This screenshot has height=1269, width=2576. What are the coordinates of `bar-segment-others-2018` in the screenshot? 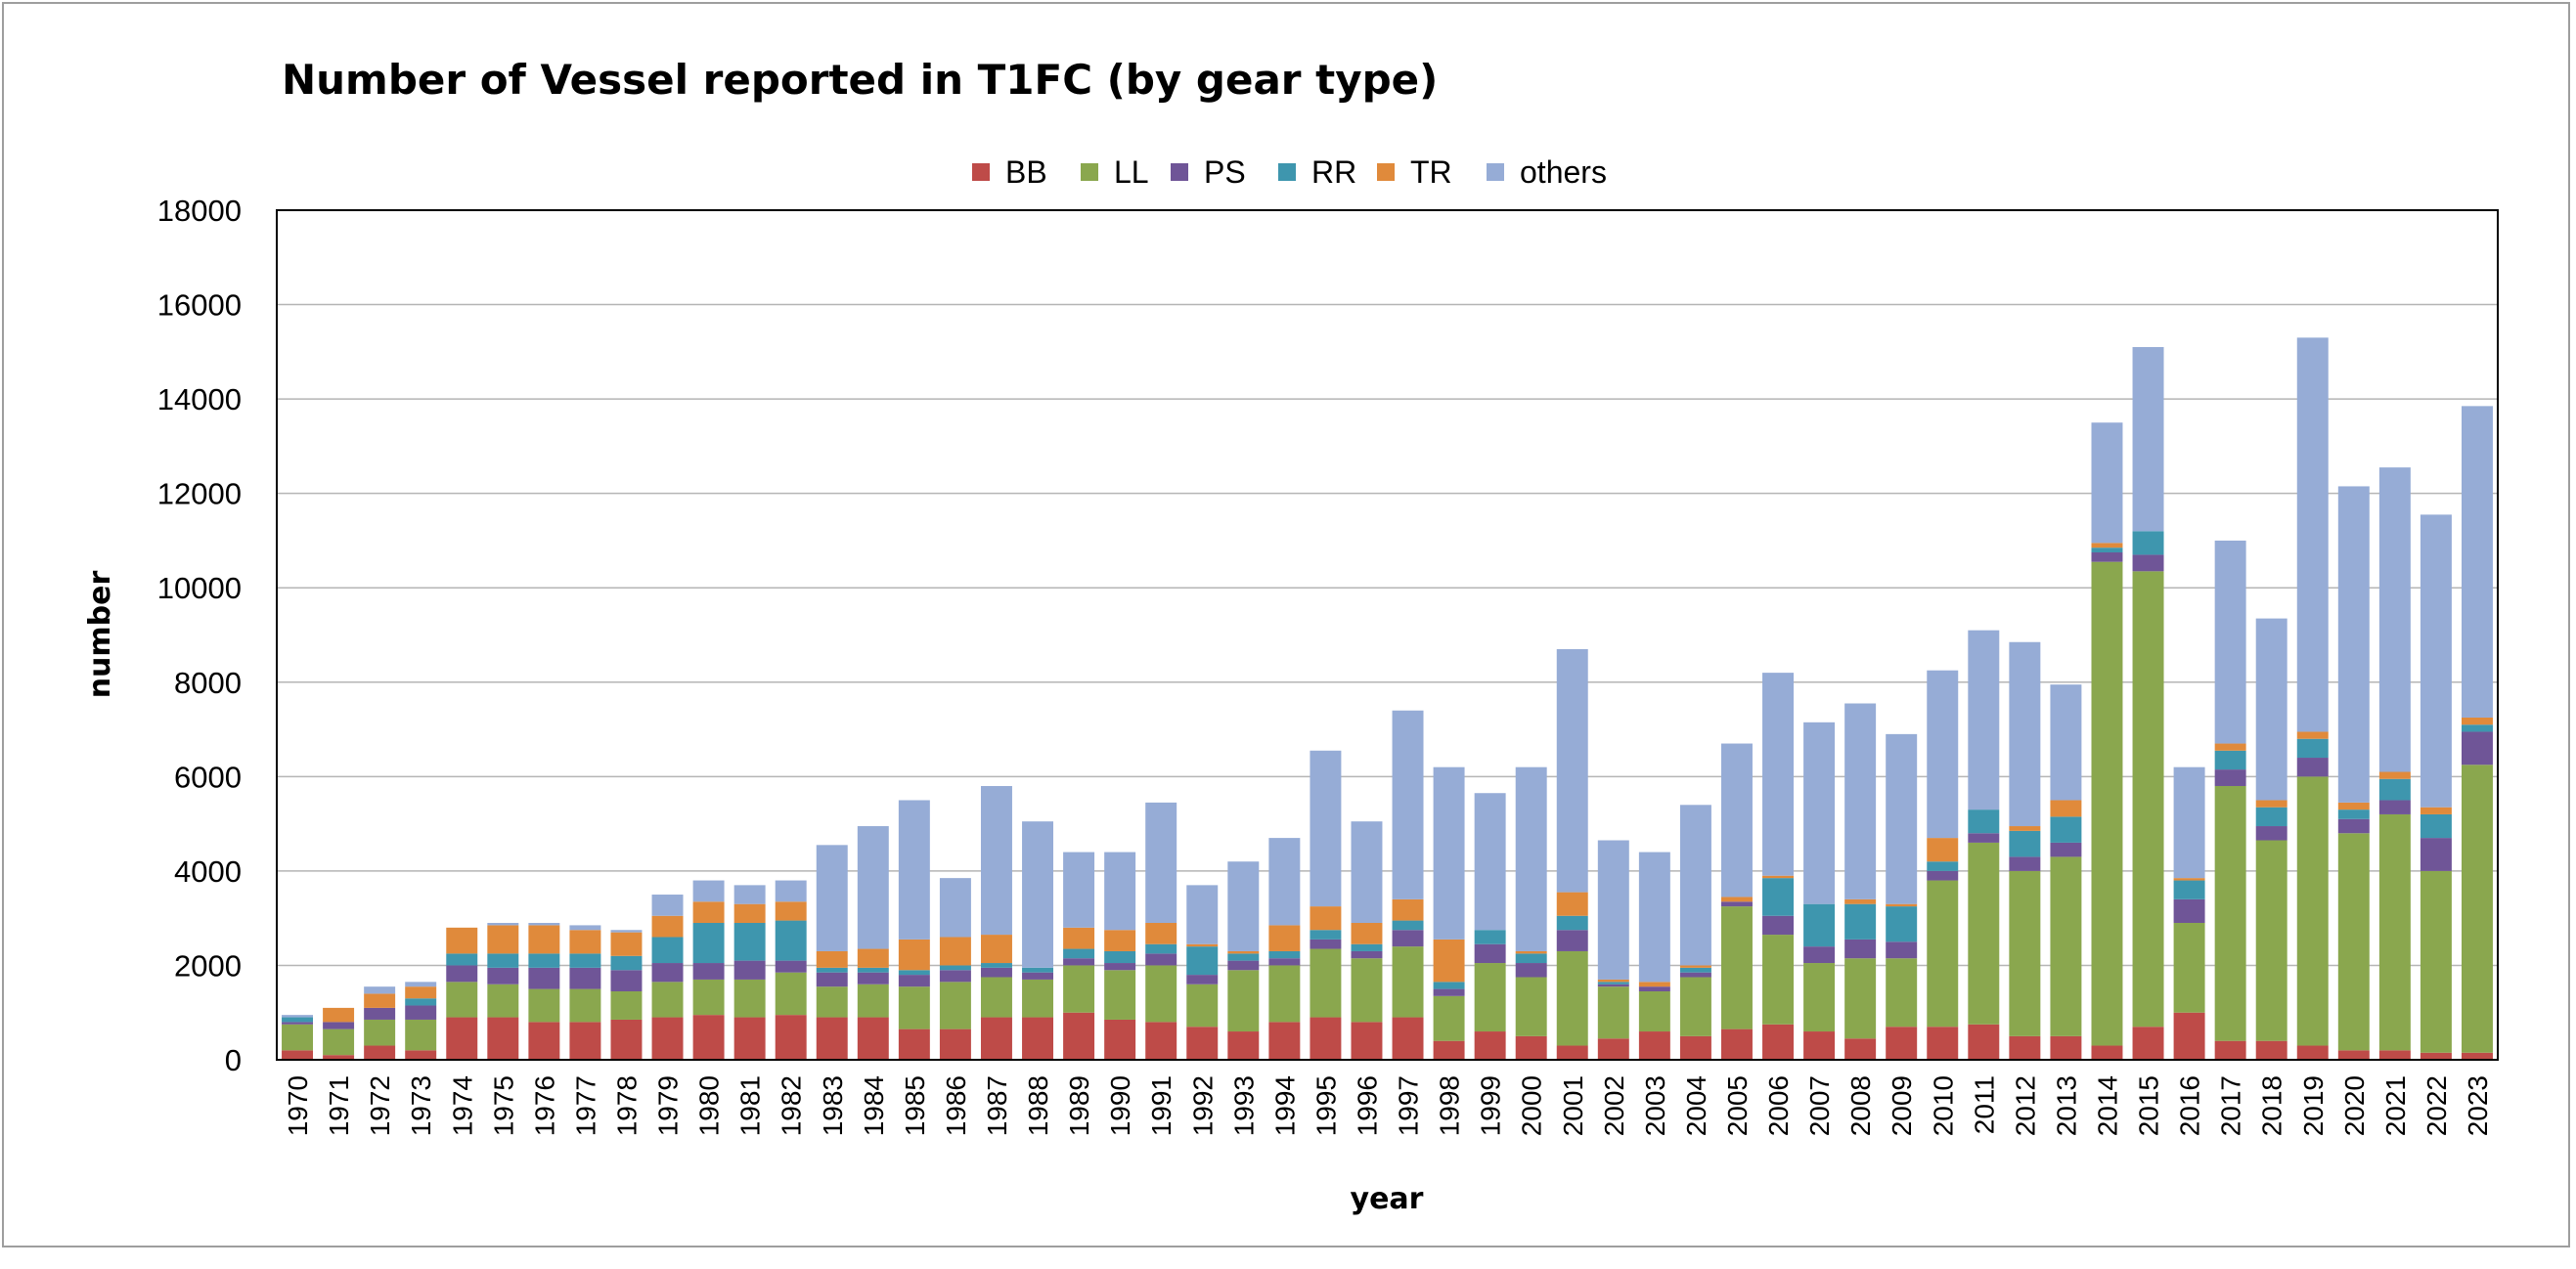 It's located at (2271, 709).